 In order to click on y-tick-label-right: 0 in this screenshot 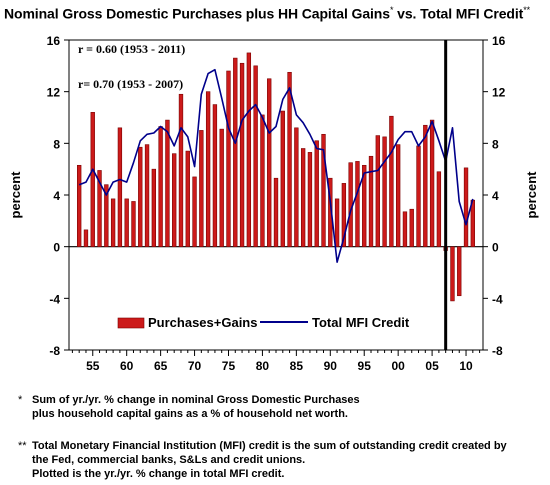, I will do `click(495, 248)`.